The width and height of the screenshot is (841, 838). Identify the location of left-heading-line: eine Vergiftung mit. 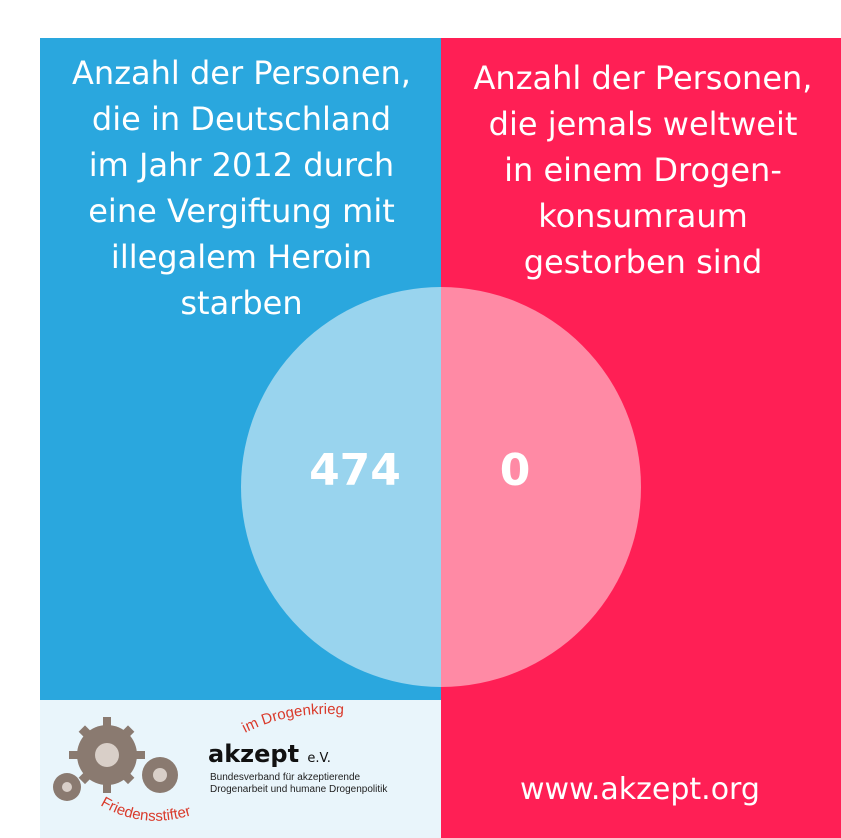
(241, 211).